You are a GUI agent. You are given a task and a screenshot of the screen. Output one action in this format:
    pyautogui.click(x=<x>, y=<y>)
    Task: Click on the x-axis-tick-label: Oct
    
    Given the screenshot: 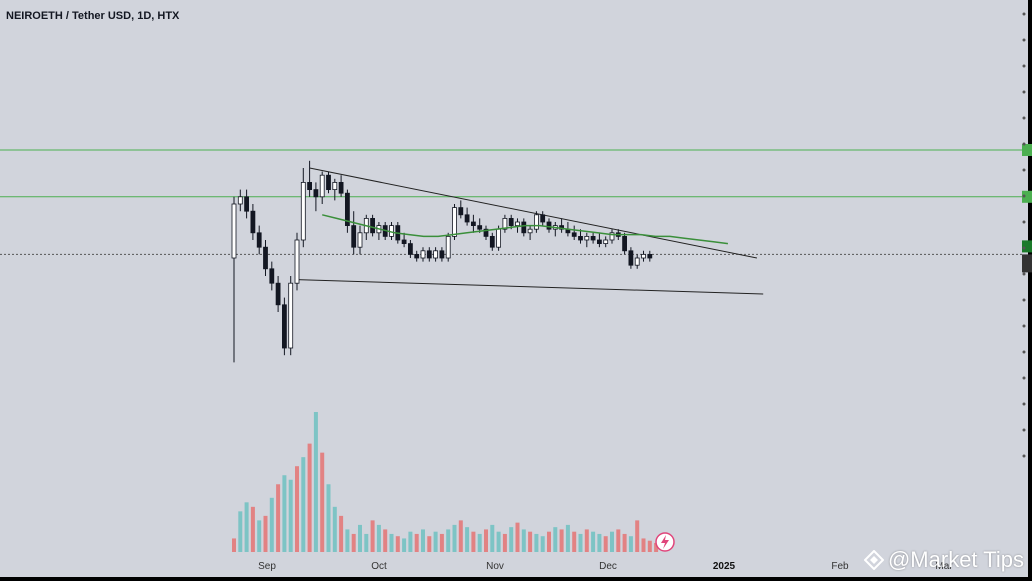 What is the action you would take?
    pyautogui.click(x=379, y=566)
    